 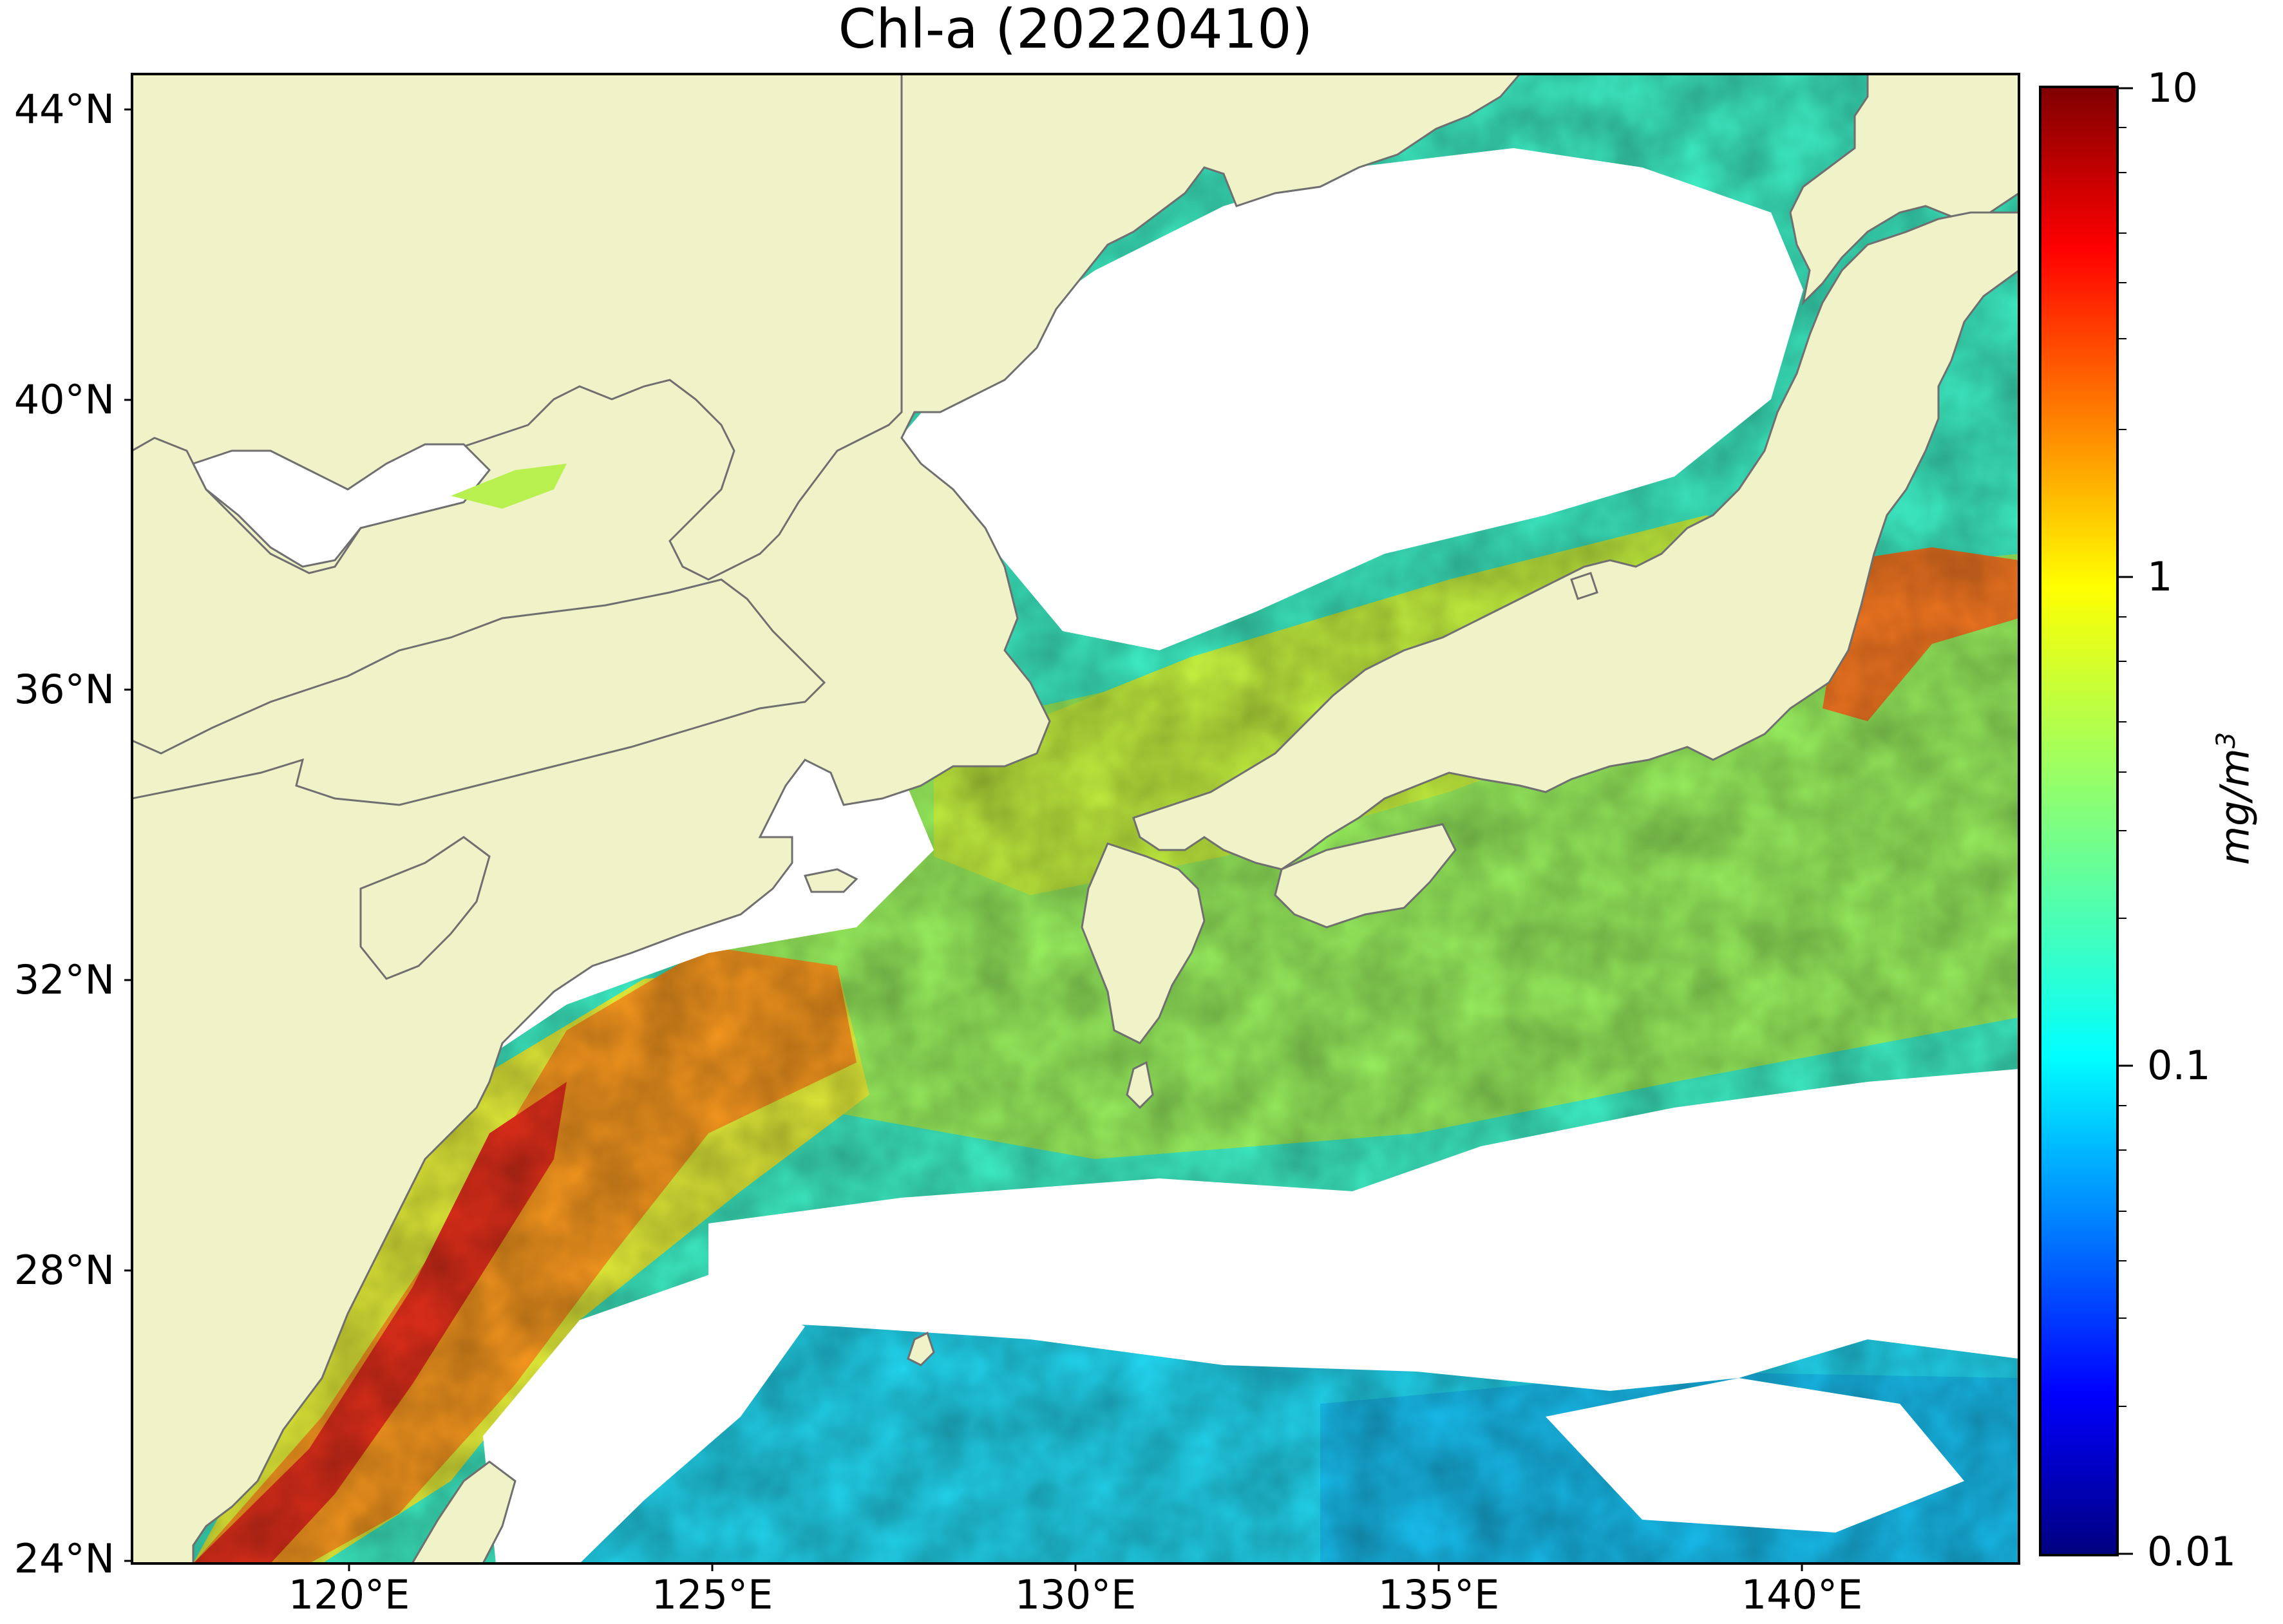 I want to click on cloud-southeast-patch, so click(x=1755, y=1455).